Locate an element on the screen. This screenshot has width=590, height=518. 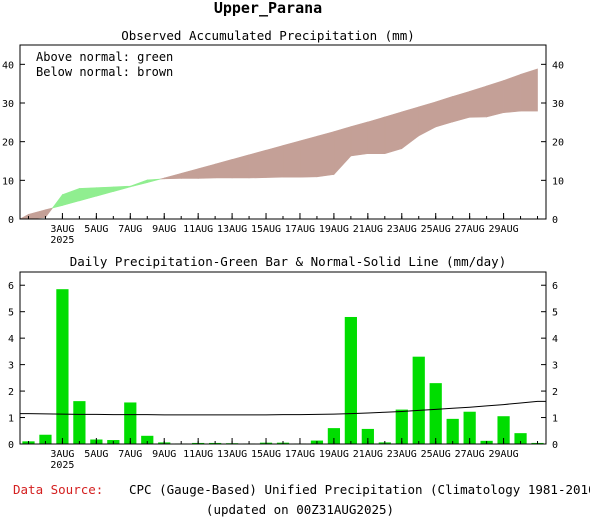
y-tick-label-right: 40 is located at coordinates (558, 65).